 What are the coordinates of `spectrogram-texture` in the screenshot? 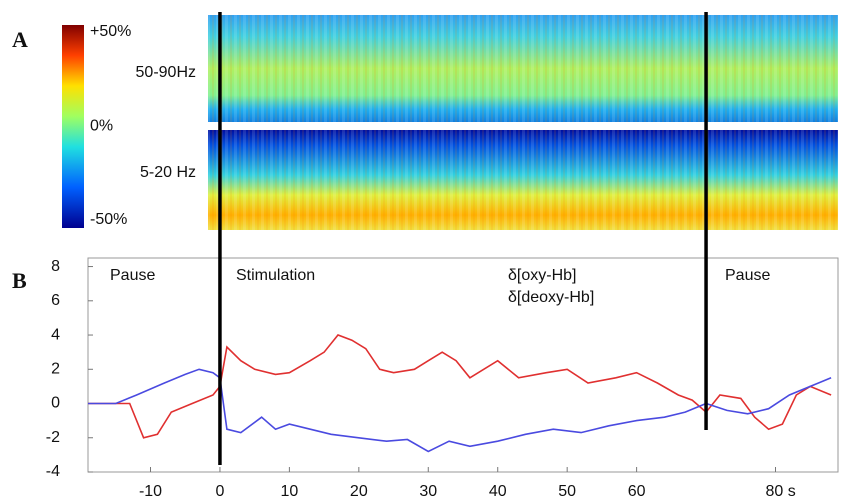 It's located at (523, 180).